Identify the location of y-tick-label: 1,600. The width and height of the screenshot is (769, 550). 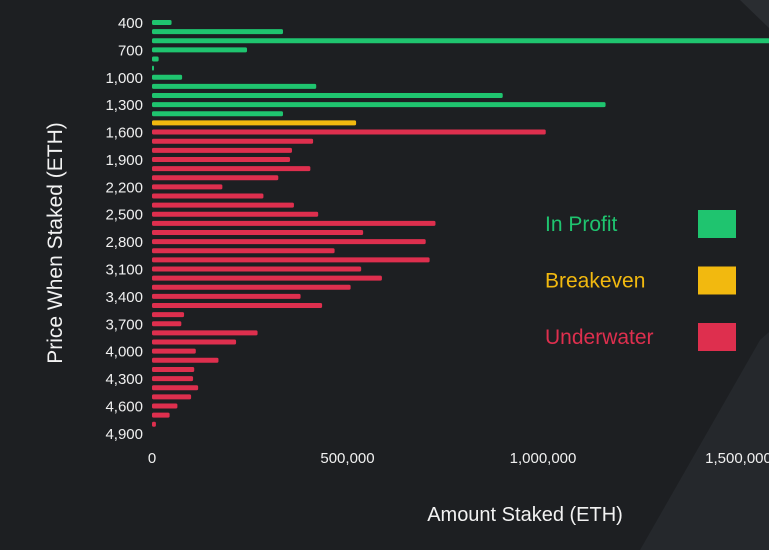
(124, 133).